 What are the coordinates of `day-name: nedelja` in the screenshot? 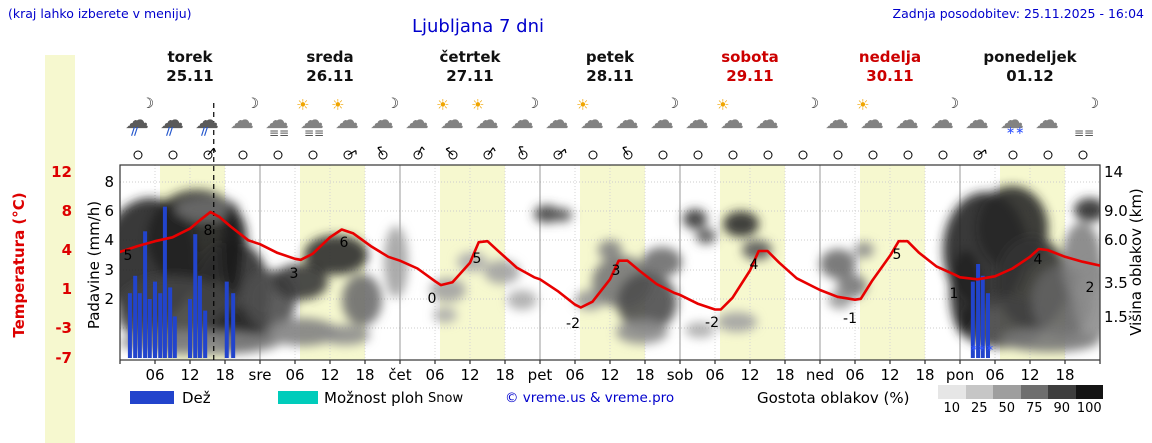 It's located at (890, 57).